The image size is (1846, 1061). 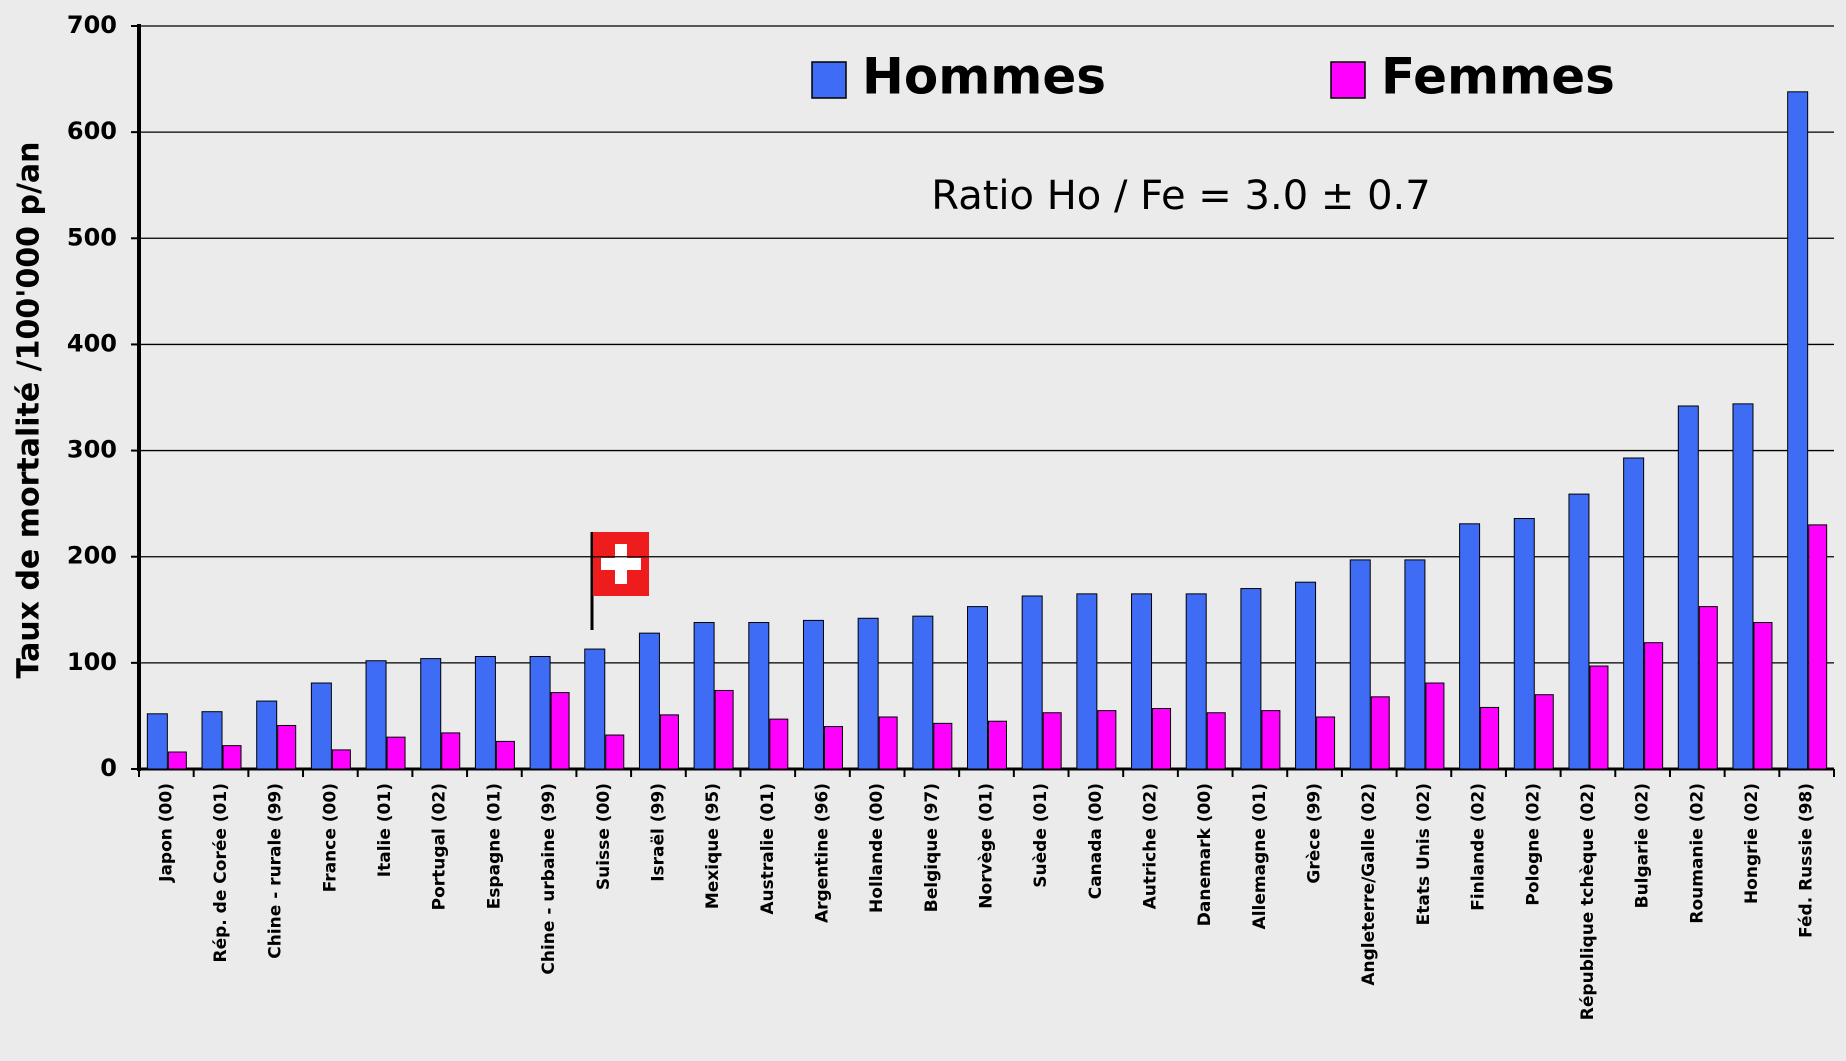 I want to click on x-tick-label: France (00), so click(x=330, y=837).